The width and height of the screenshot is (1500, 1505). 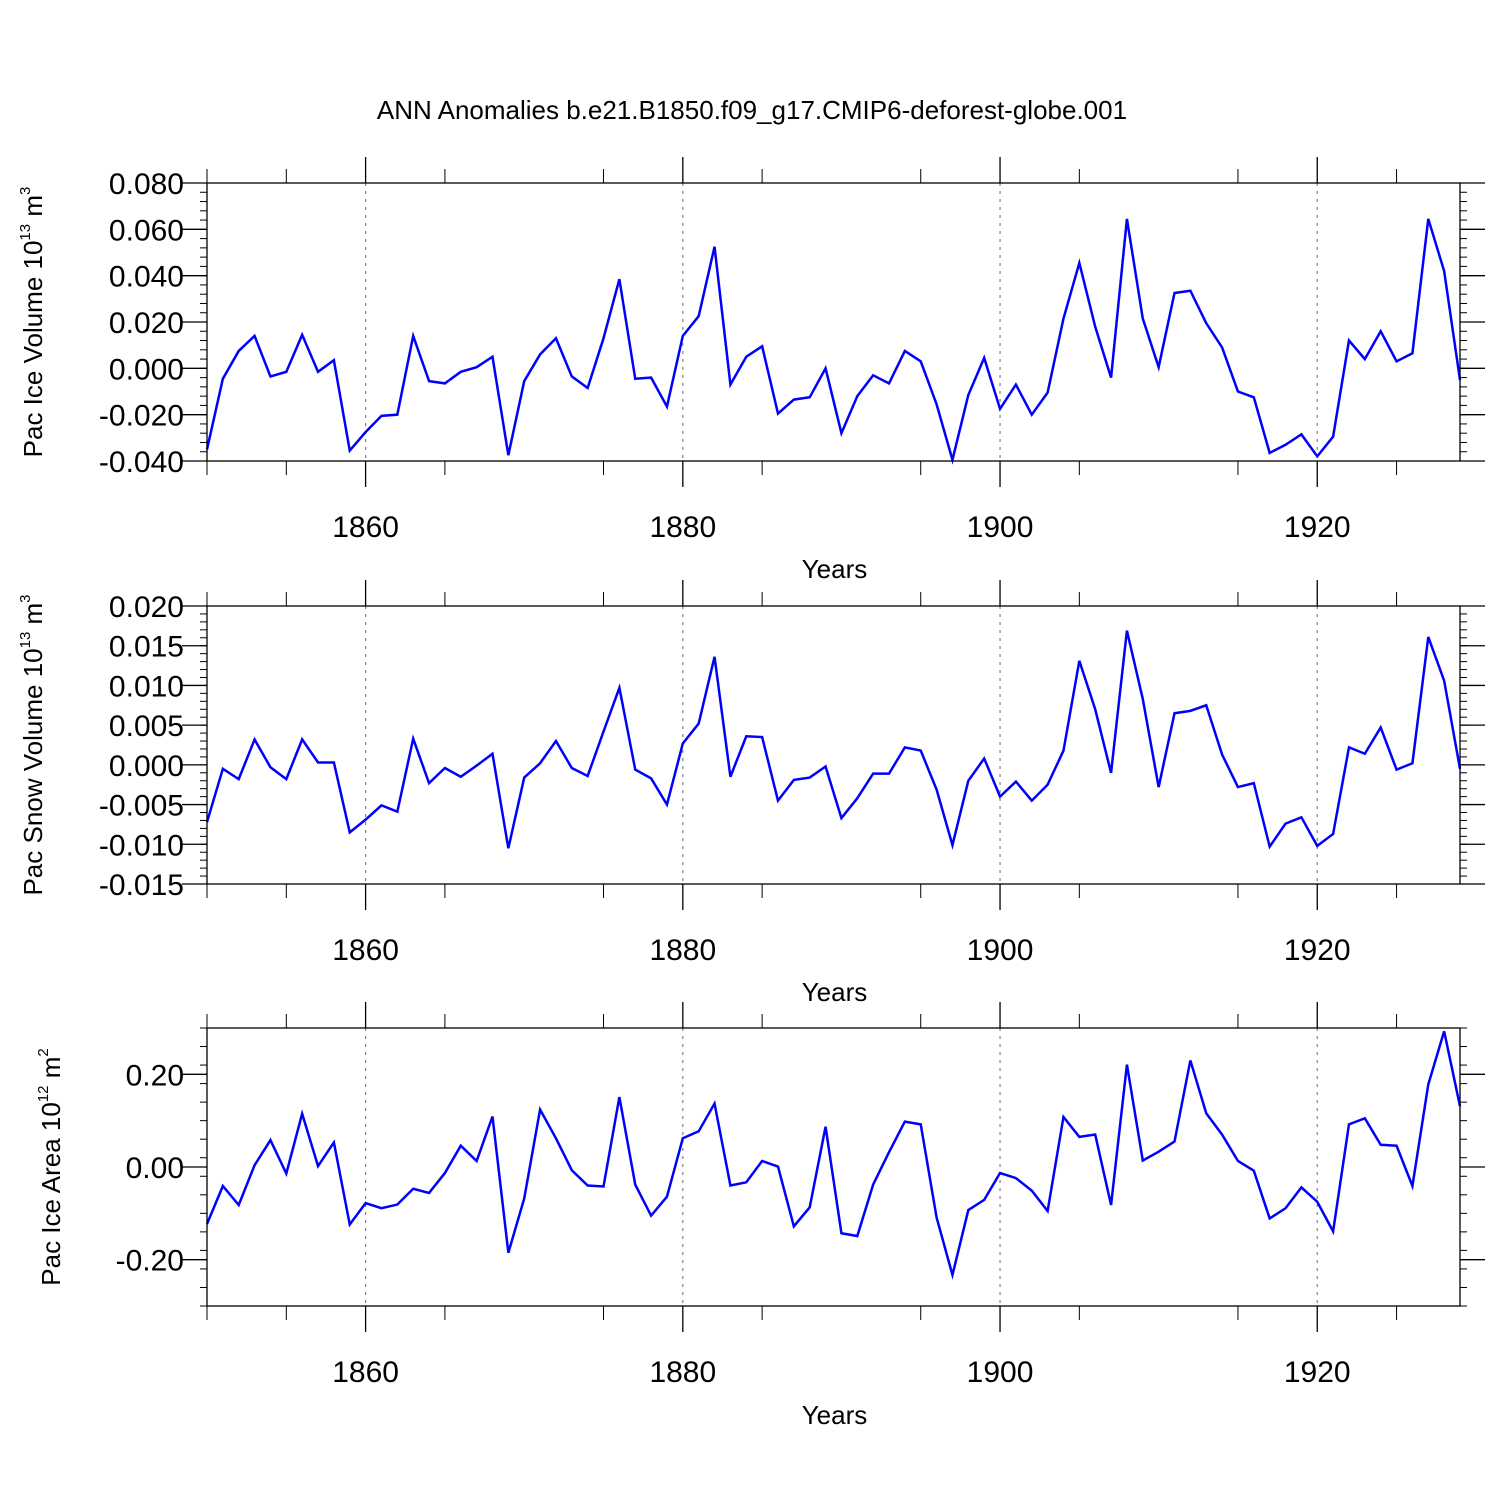 I want to click on y-tick-label: -0.010, so click(x=141, y=845).